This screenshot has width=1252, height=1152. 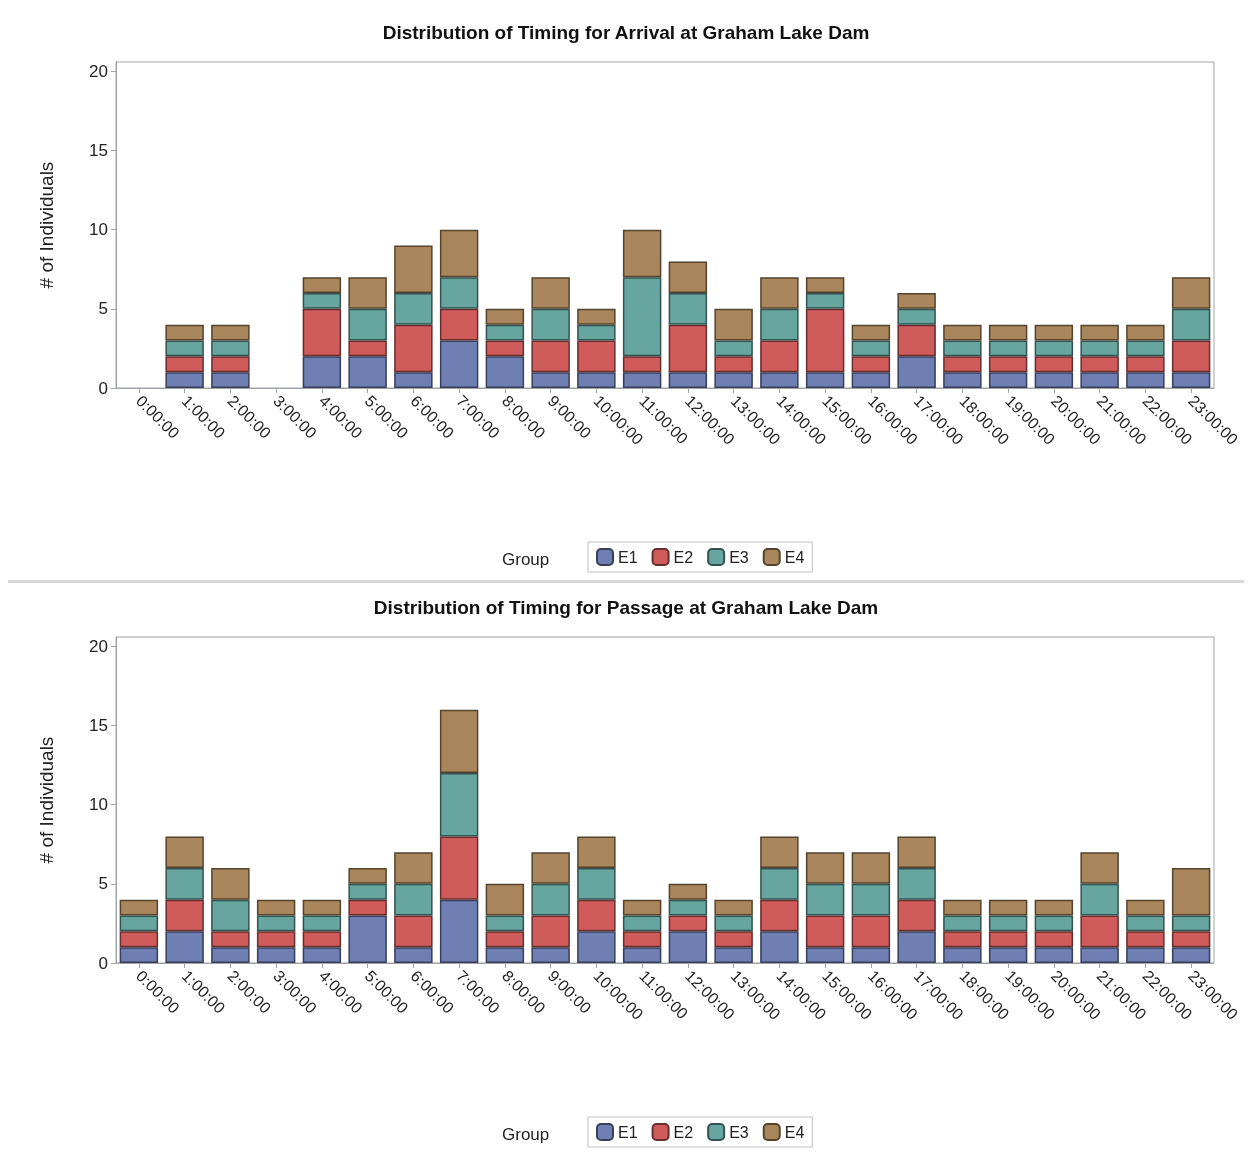 What do you see at coordinates (526, 1134) in the screenshot?
I see `legend-title: Group` at bounding box center [526, 1134].